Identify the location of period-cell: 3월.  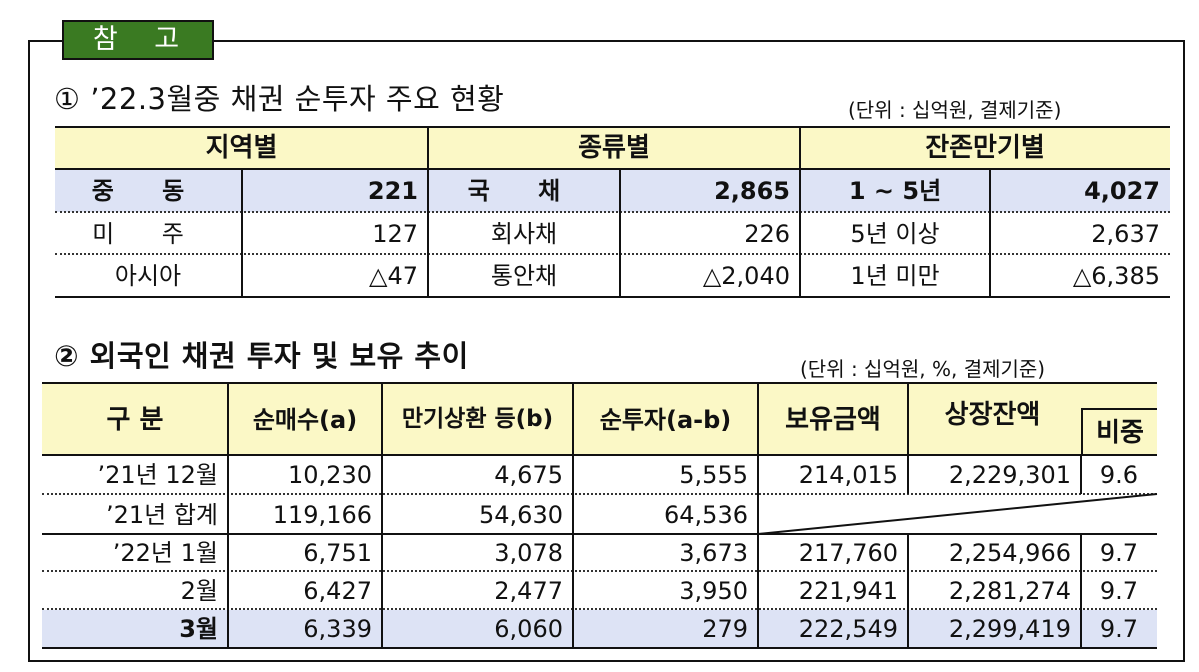
(135, 629).